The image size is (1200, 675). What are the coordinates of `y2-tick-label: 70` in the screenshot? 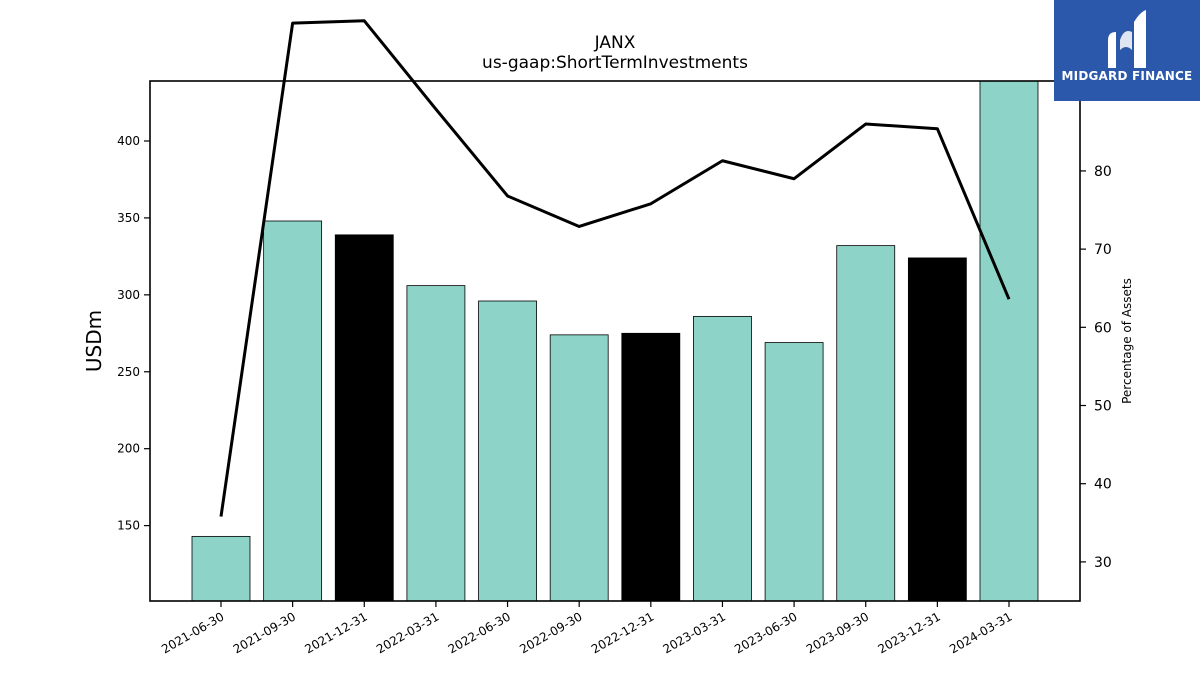 It's located at (1103, 250).